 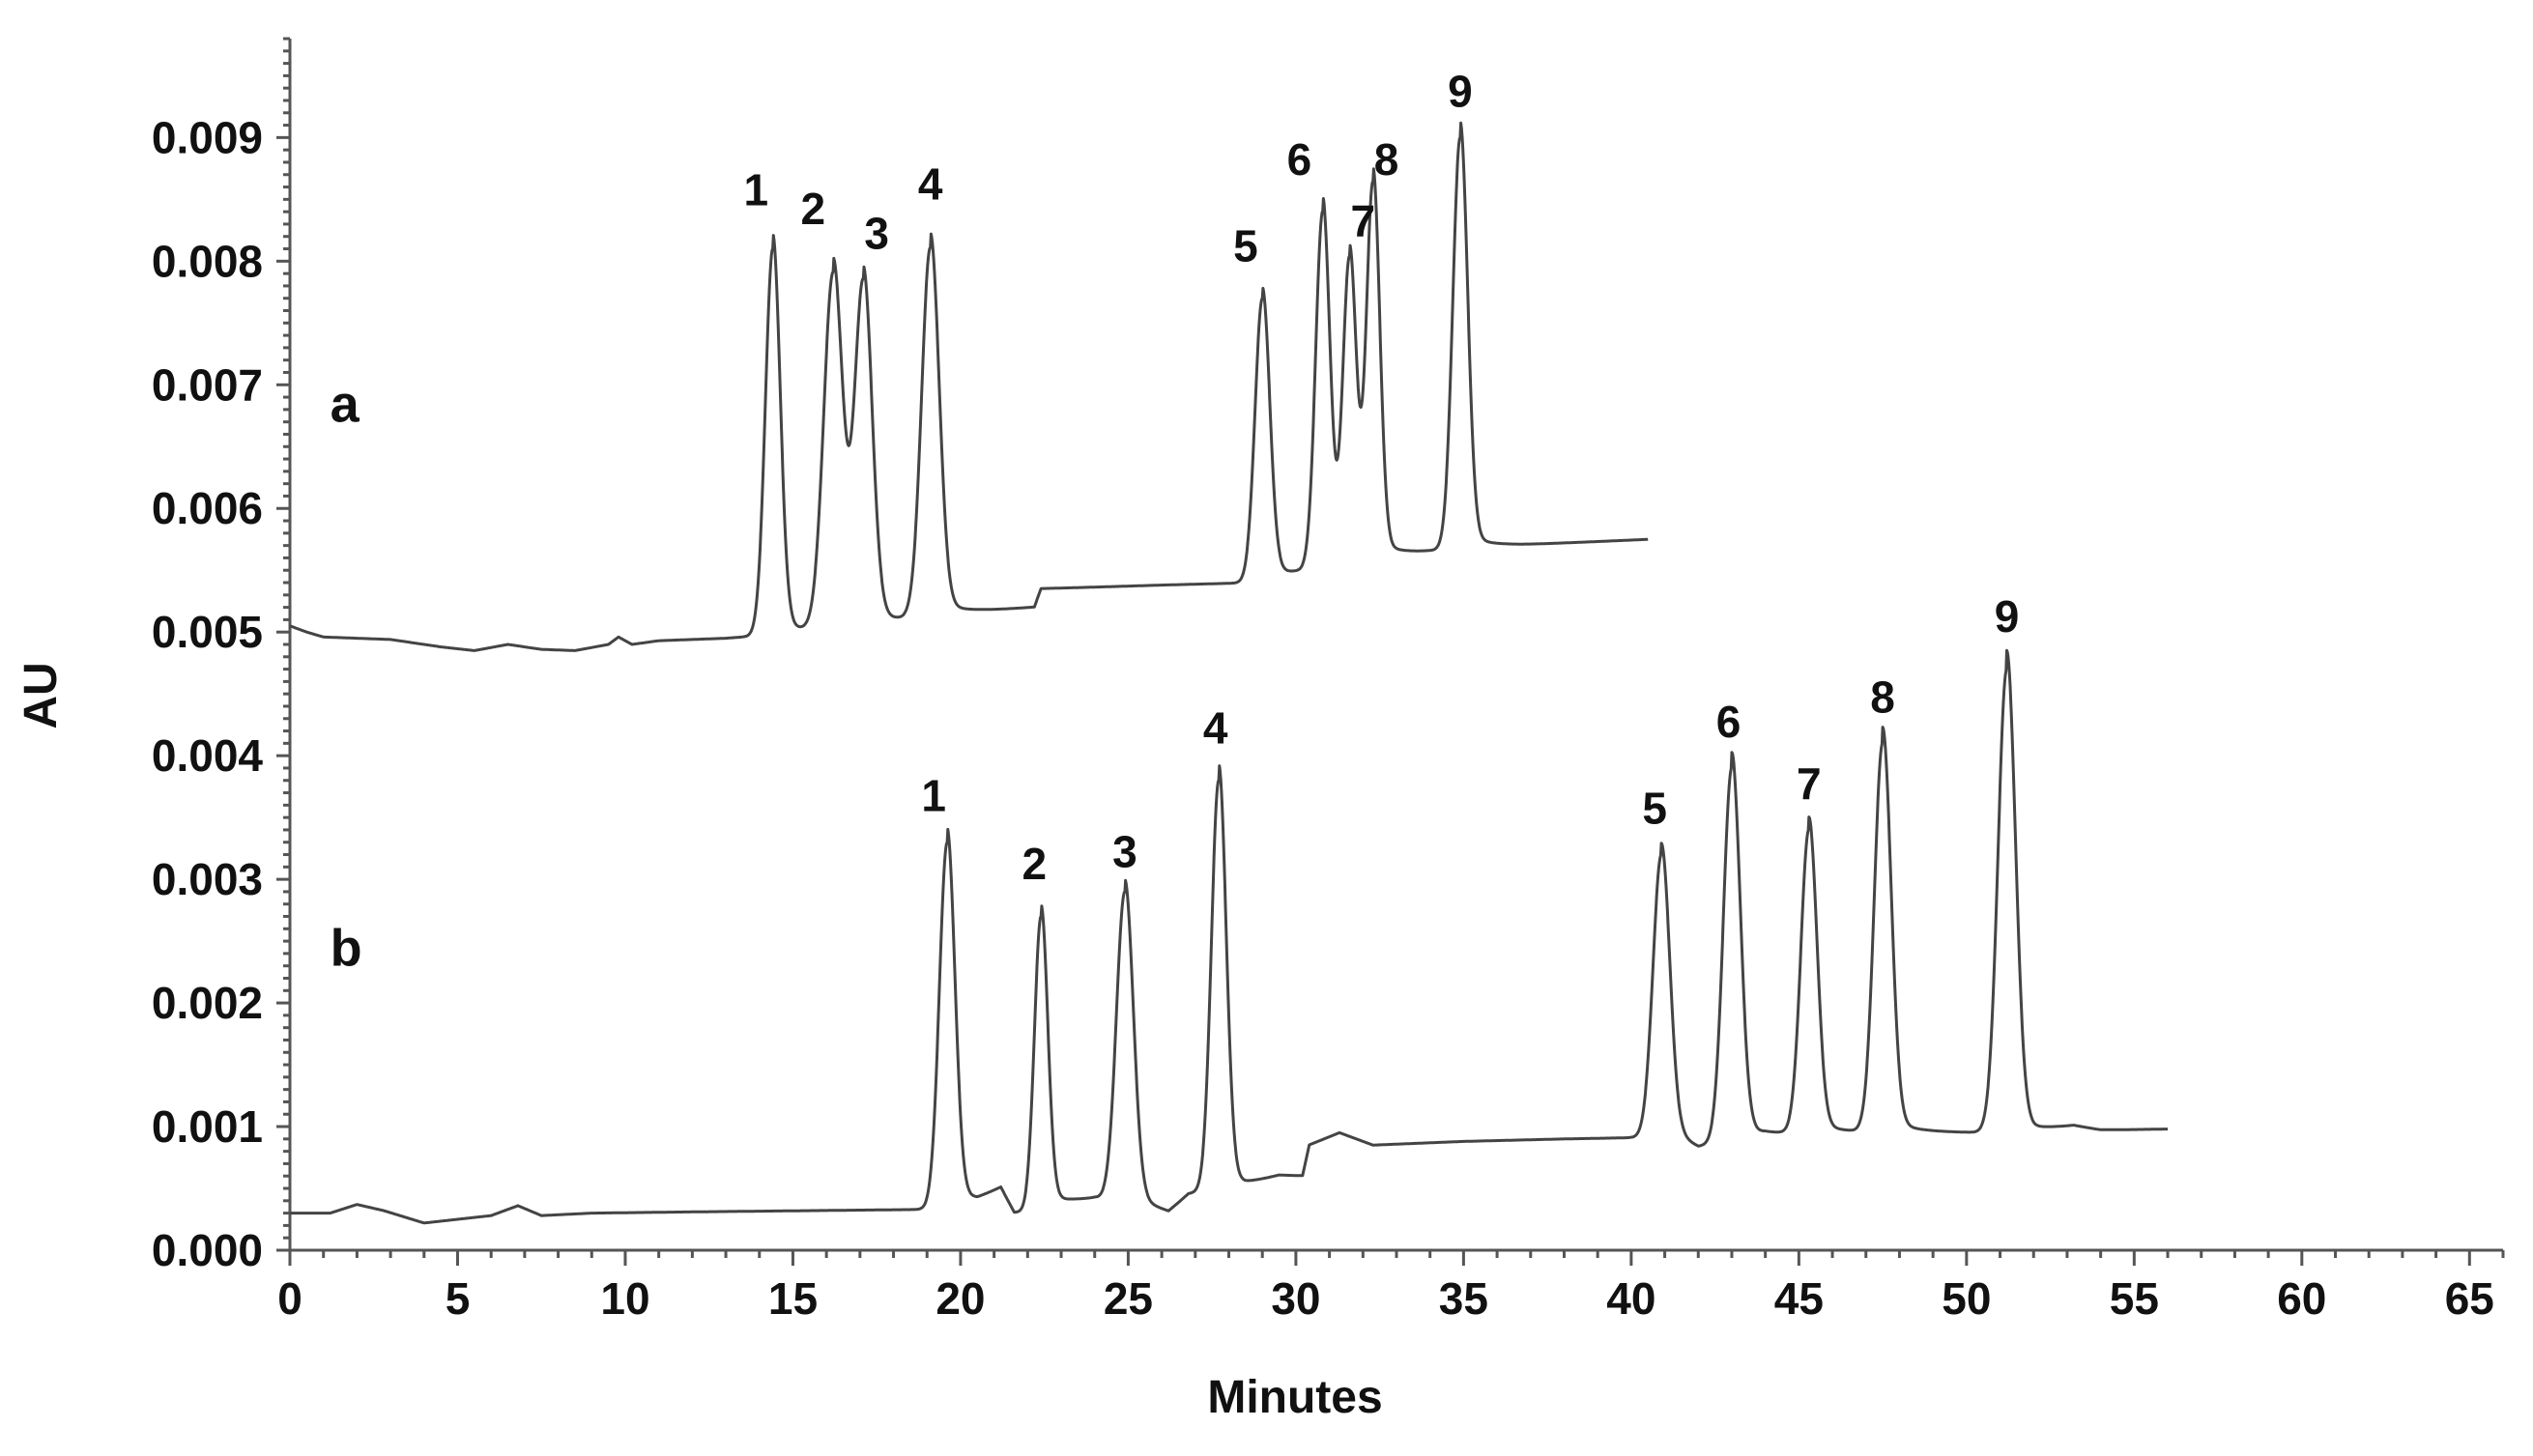 I want to click on y-tick-label: 0.009, so click(x=207, y=137).